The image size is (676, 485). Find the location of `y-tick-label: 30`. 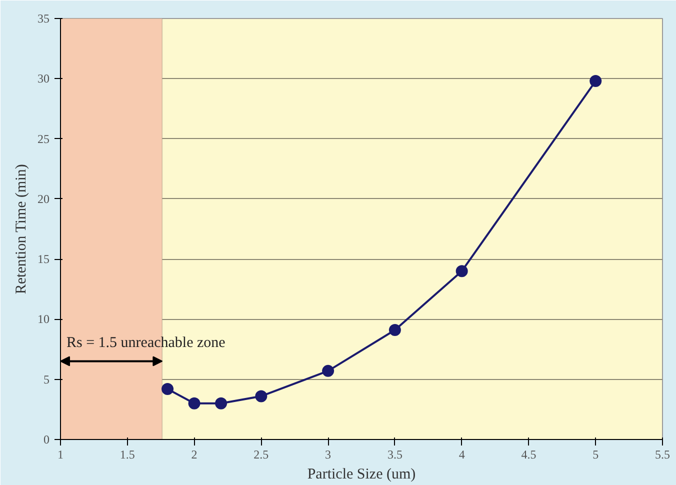

y-tick-label: 30 is located at coordinates (44, 79).